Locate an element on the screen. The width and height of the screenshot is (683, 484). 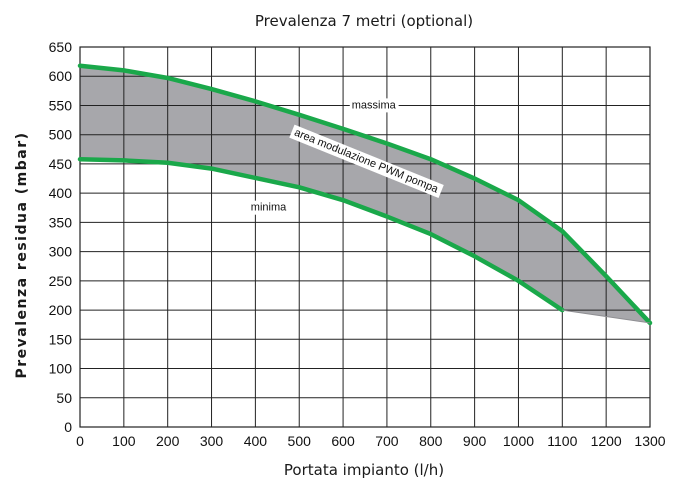
x-tick-label: 1300 is located at coordinates (649, 441).